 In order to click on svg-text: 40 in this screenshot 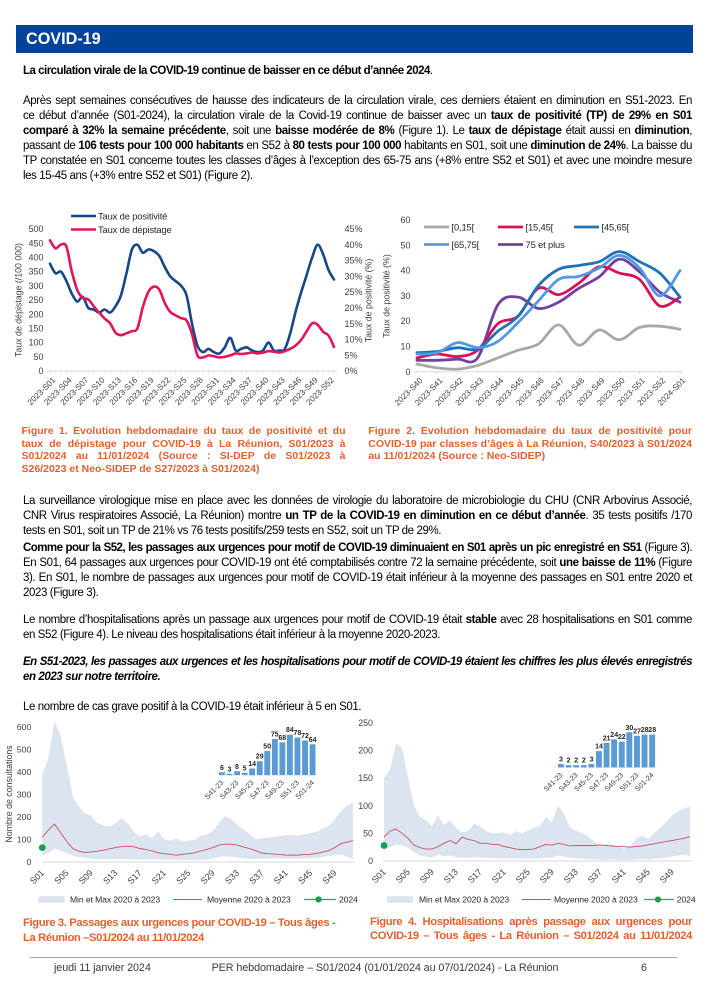, I will do `click(405, 271)`.